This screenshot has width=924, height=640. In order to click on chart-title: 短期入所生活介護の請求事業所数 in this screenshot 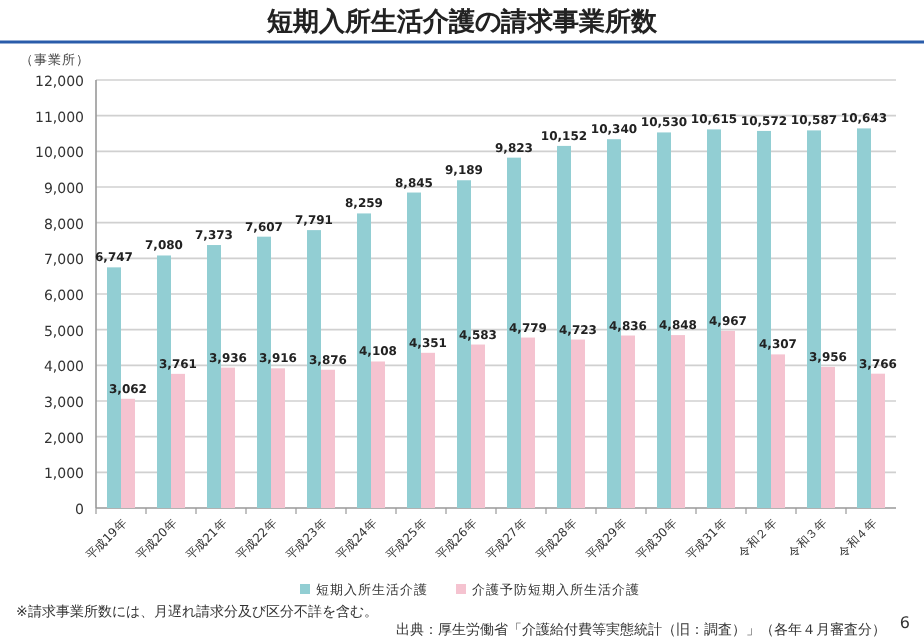, I will do `click(462, 22)`.